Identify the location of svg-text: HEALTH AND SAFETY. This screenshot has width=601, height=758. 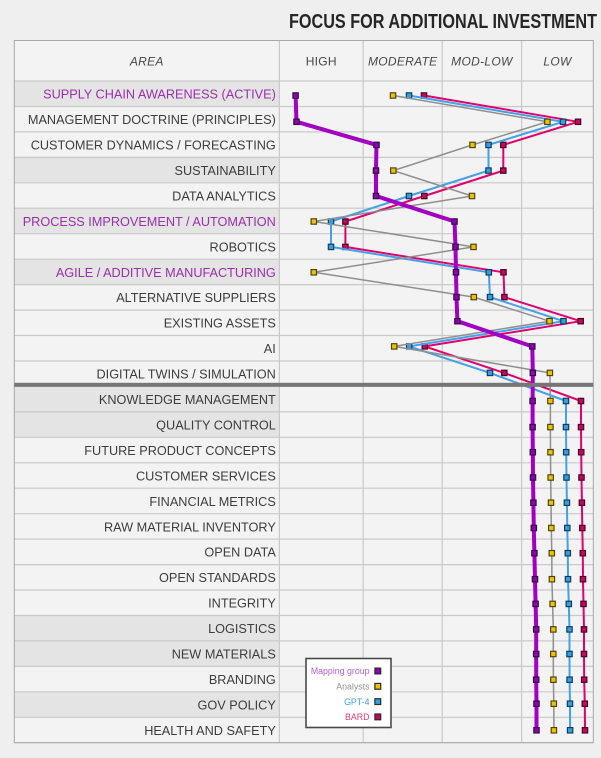
(210, 731).